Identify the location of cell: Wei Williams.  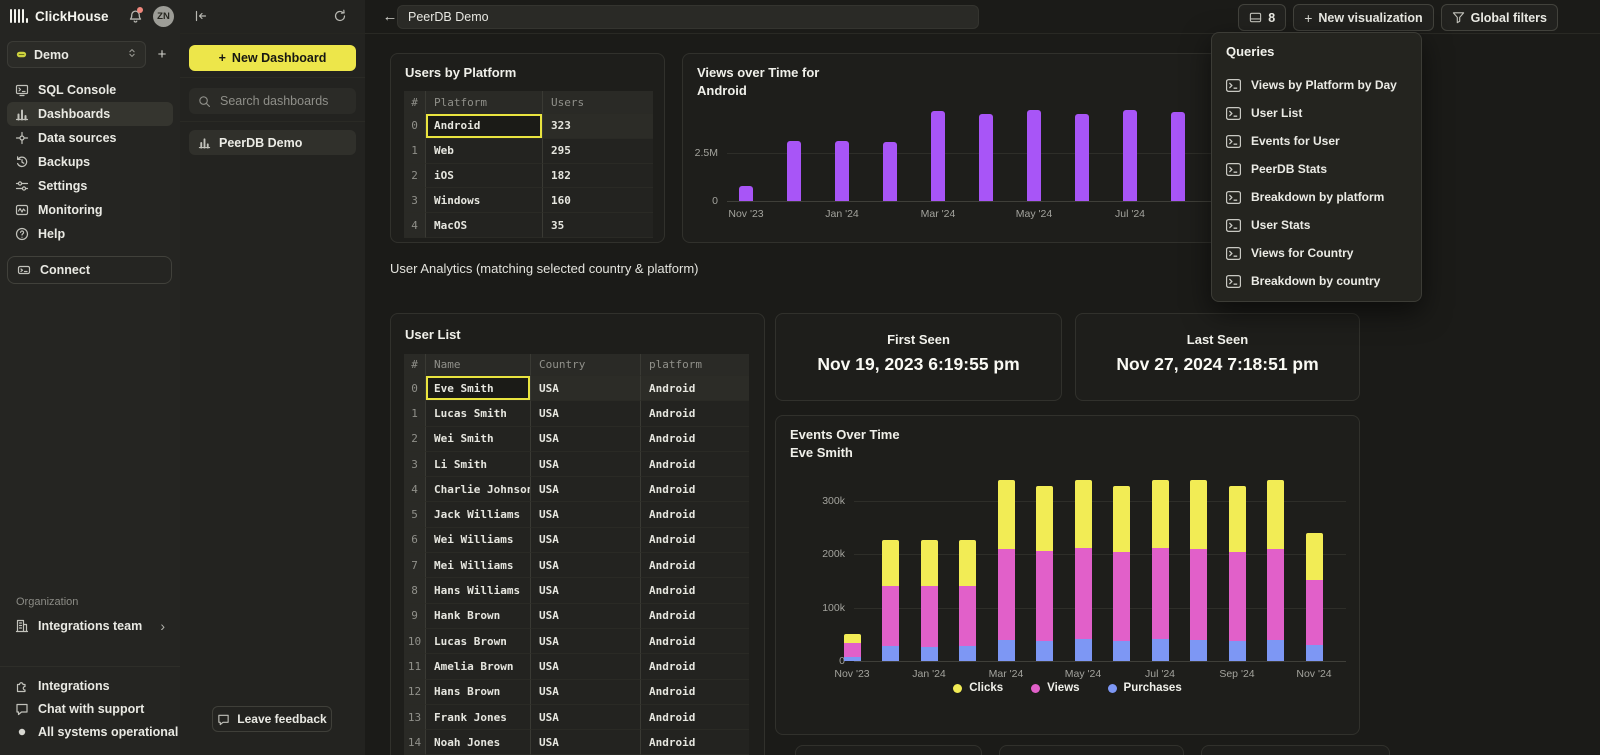
(478, 540).